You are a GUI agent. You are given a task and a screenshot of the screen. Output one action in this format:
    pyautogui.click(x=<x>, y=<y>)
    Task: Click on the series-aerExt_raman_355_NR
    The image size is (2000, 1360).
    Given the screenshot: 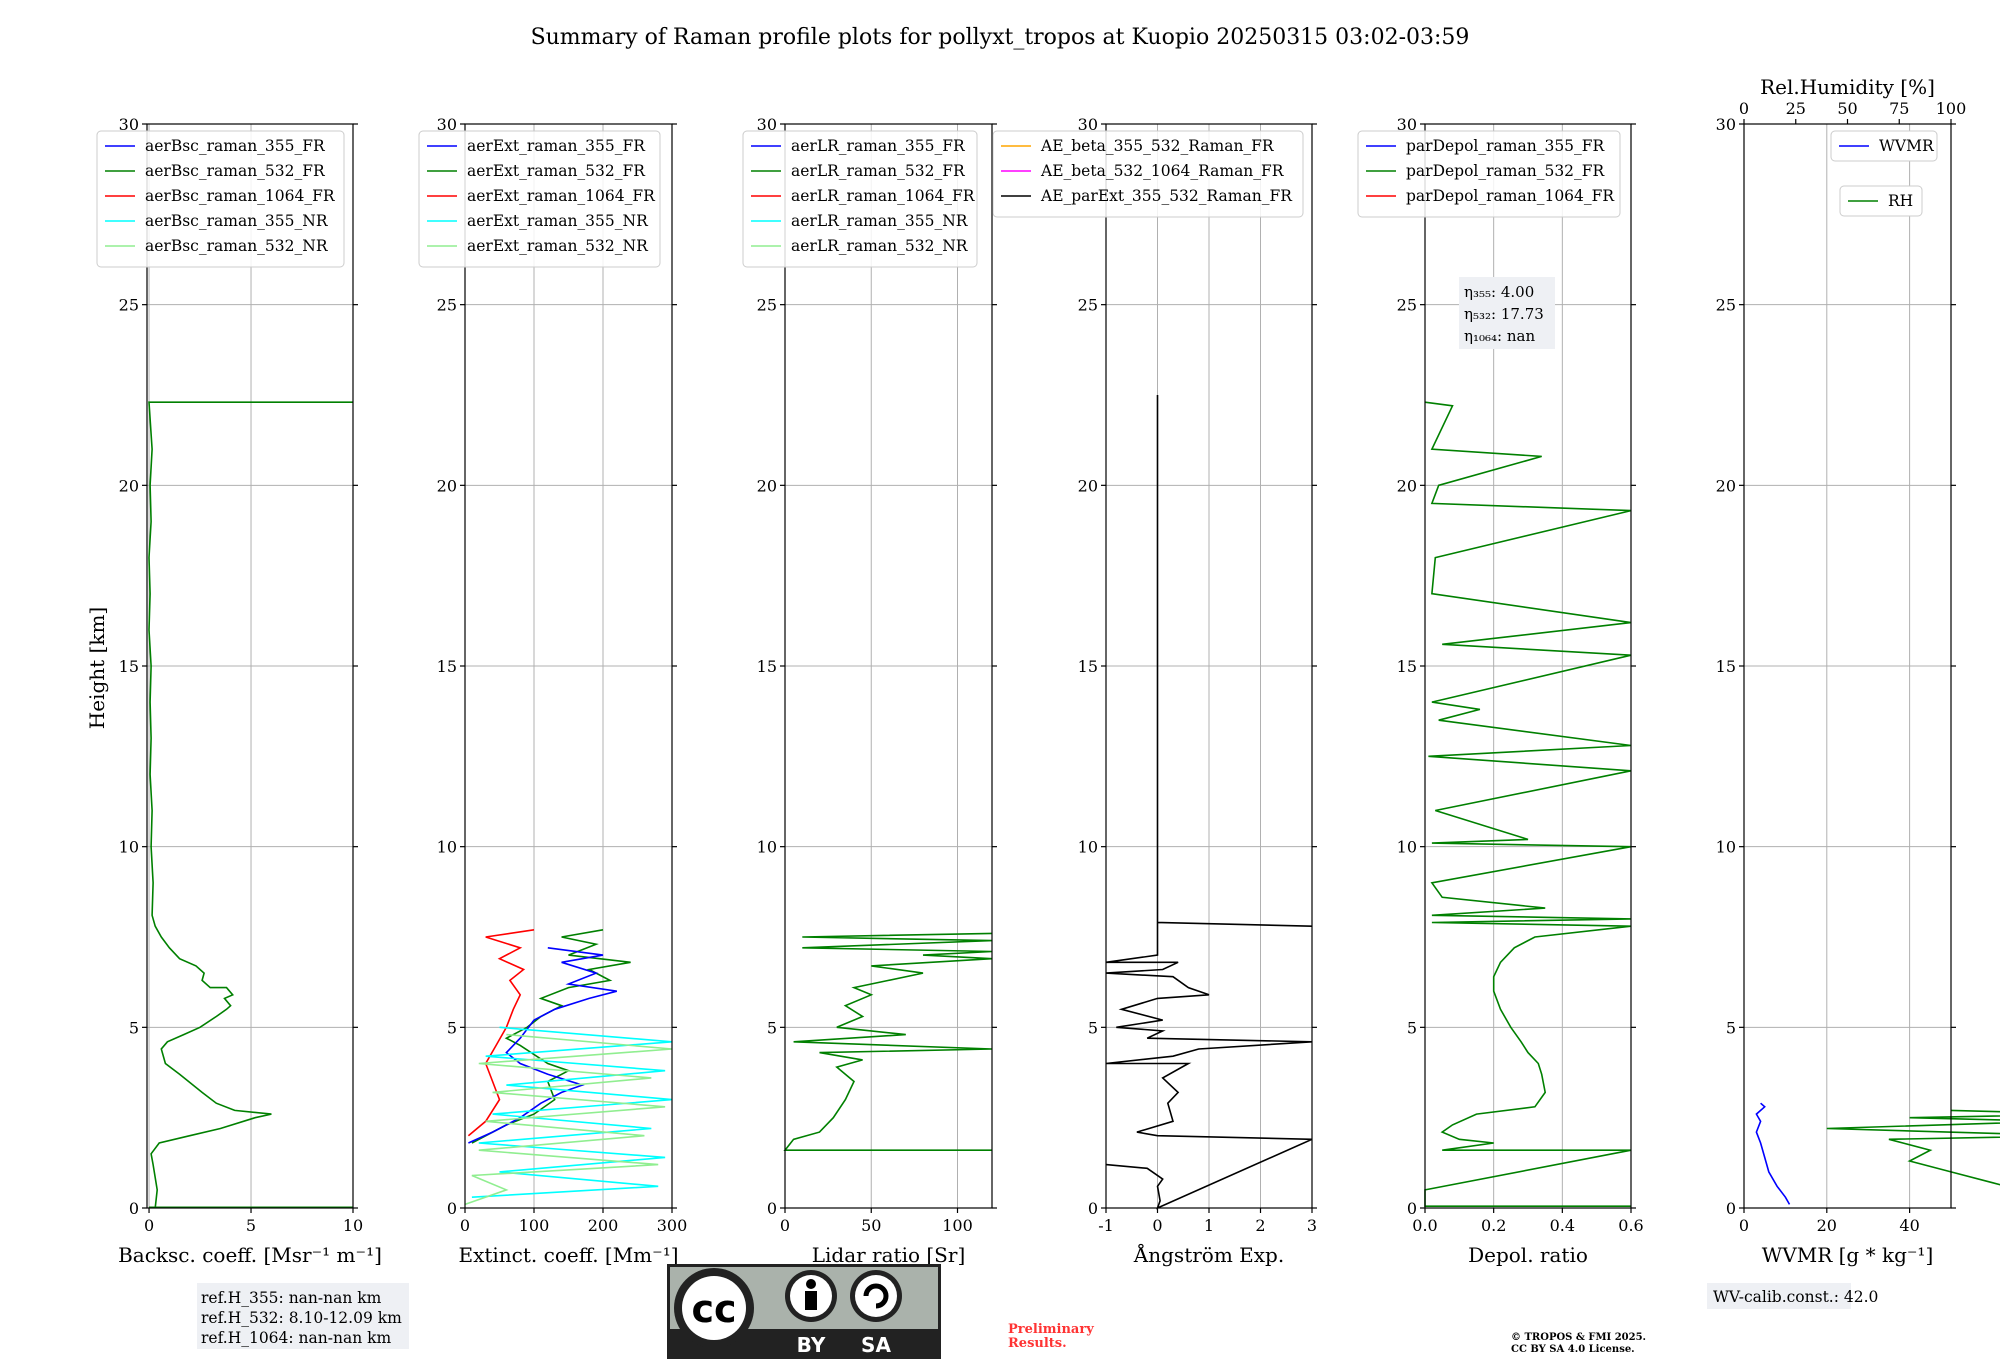 What is the action you would take?
    pyautogui.click(x=572, y=1112)
    